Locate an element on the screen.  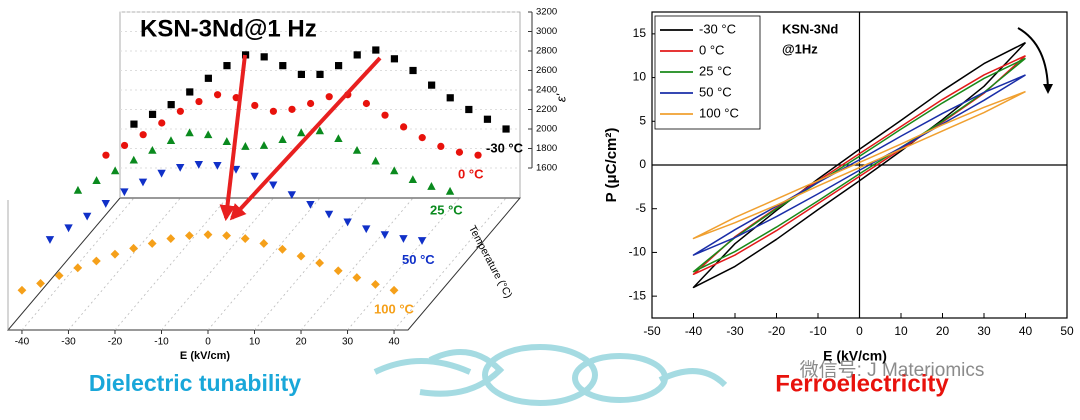
y-tick-label: 10 is located at coordinates (640, 77).